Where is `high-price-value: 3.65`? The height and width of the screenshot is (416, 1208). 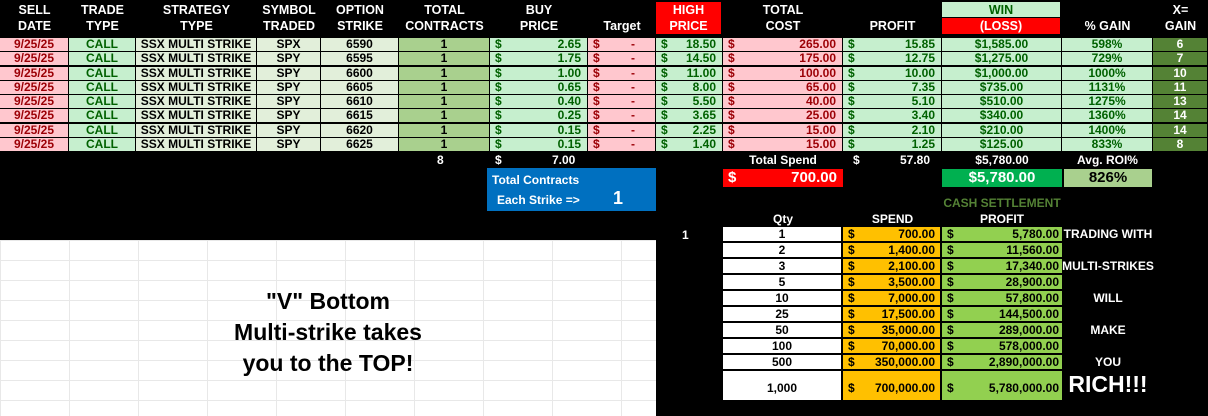 high-price-value: 3.65 is located at coordinates (704, 116).